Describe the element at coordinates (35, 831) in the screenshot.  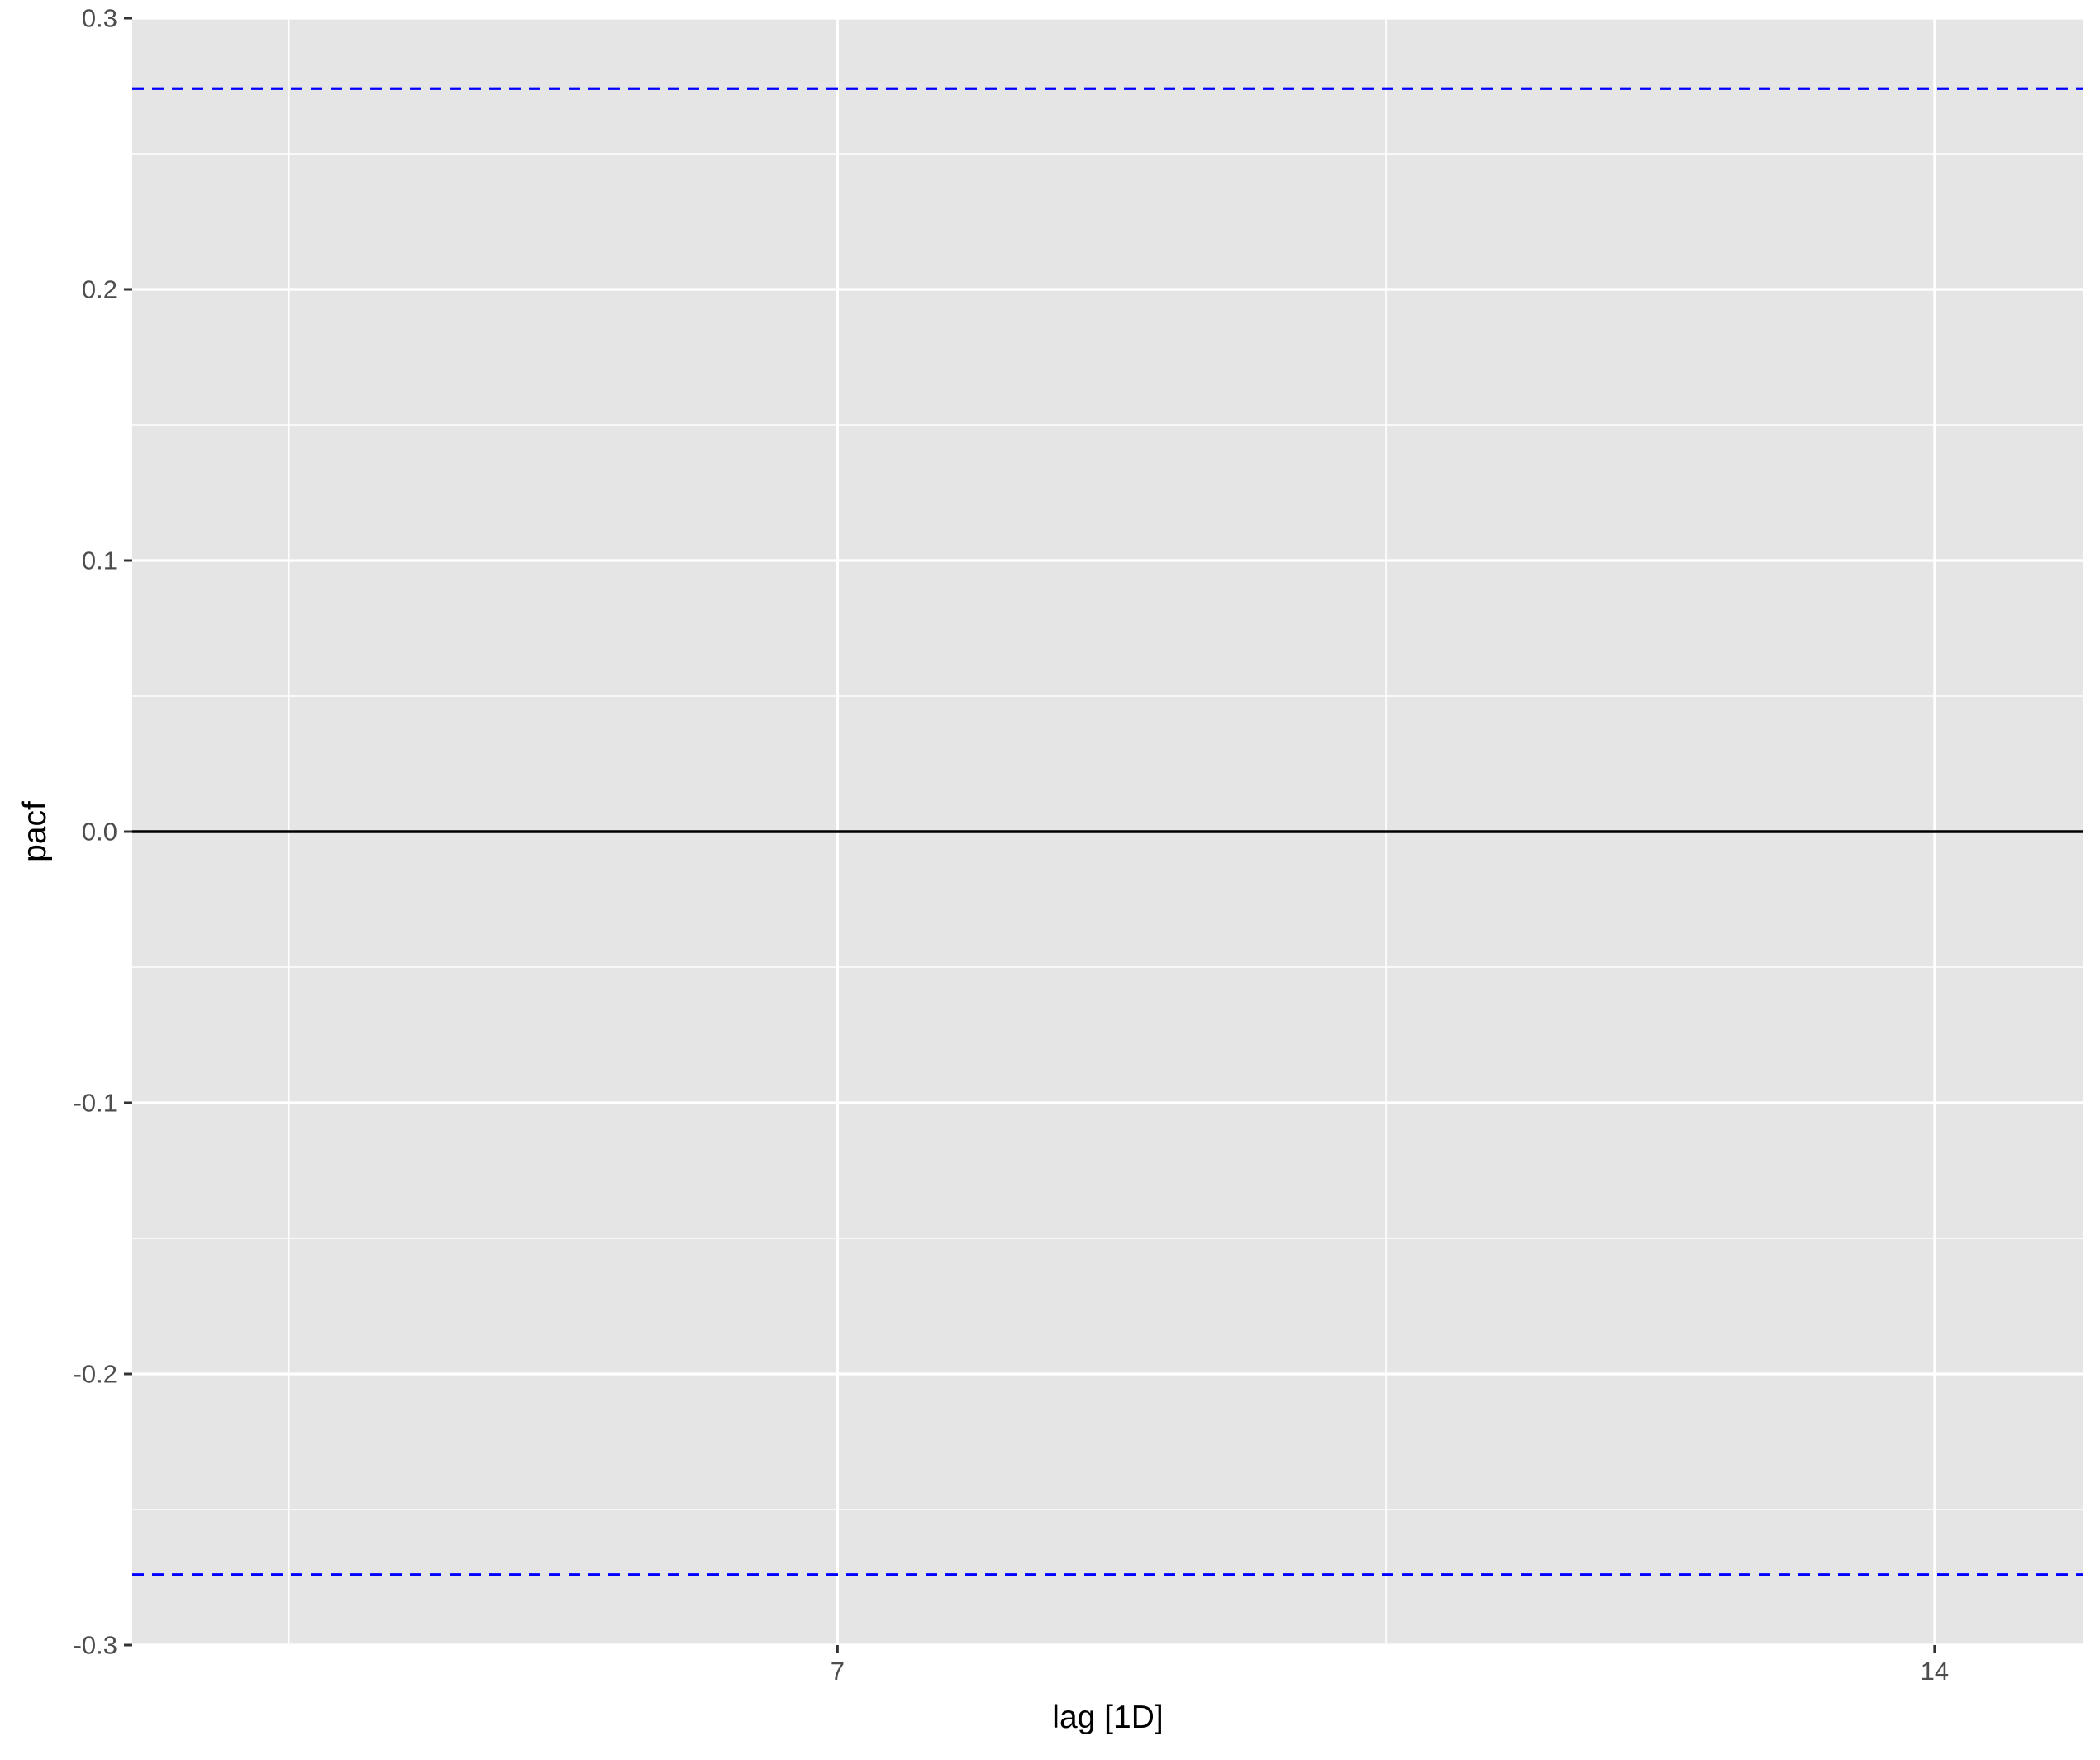
I see `y-axis-title: pacf` at that location.